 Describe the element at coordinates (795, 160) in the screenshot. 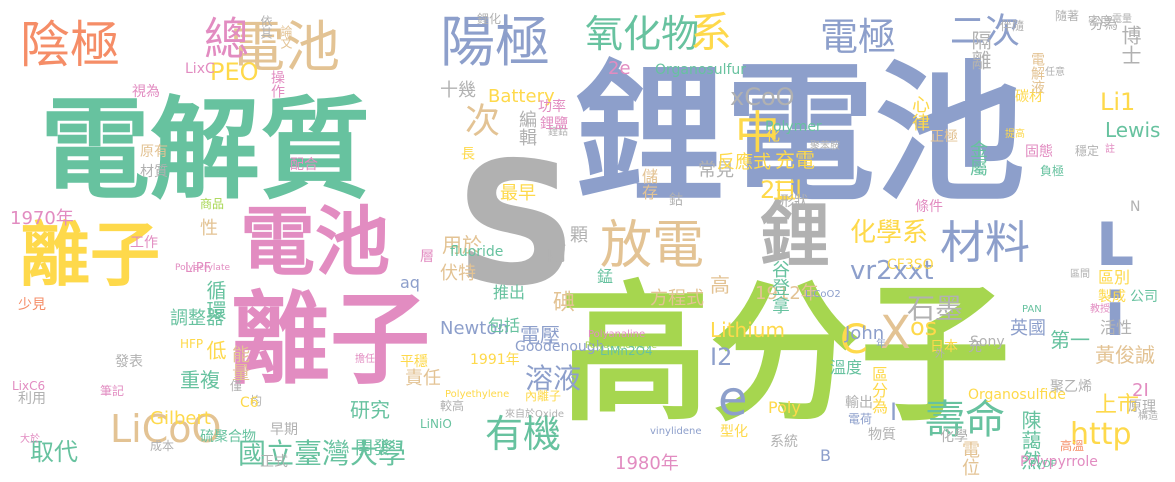

I see `word-cjk-97: 充電` at that location.